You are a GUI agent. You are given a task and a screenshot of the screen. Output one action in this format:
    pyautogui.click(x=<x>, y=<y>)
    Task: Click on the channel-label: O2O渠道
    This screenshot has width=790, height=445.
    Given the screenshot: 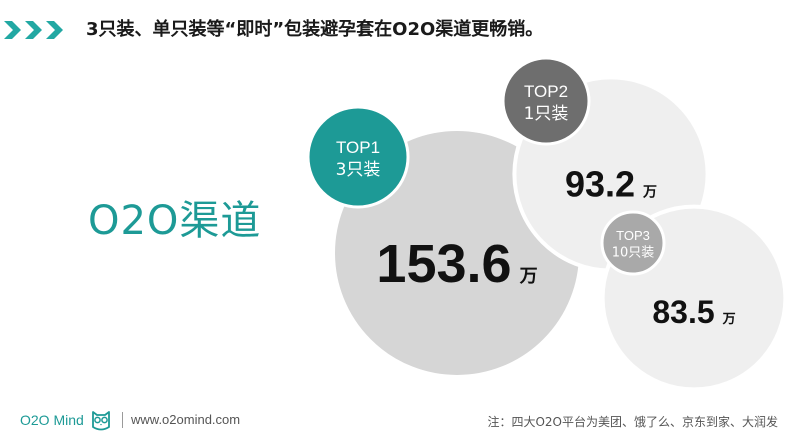 What is the action you would take?
    pyautogui.click(x=175, y=221)
    